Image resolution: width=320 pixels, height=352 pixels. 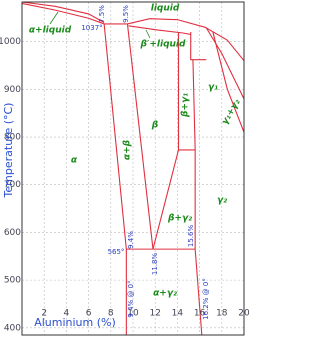 What do you see at coordinates (102, 14) in the screenshot?
I see `annotation: 7.5%` at bounding box center [102, 14].